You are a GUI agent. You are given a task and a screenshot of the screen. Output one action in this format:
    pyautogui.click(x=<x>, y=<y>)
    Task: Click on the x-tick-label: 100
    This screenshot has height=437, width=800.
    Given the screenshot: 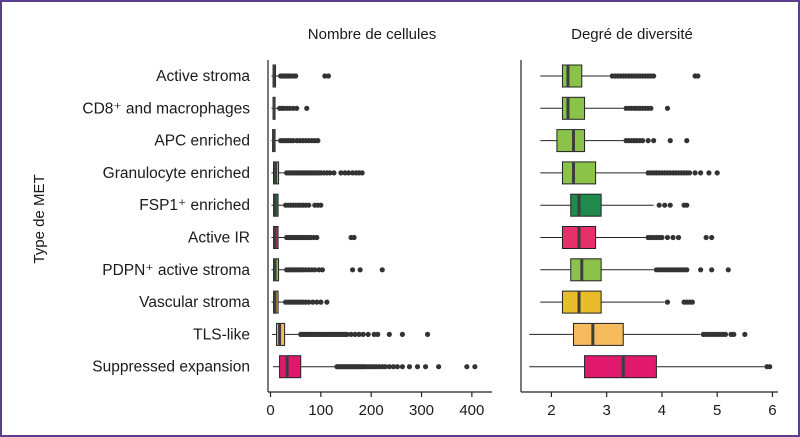 What is the action you would take?
    pyautogui.click(x=320, y=410)
    